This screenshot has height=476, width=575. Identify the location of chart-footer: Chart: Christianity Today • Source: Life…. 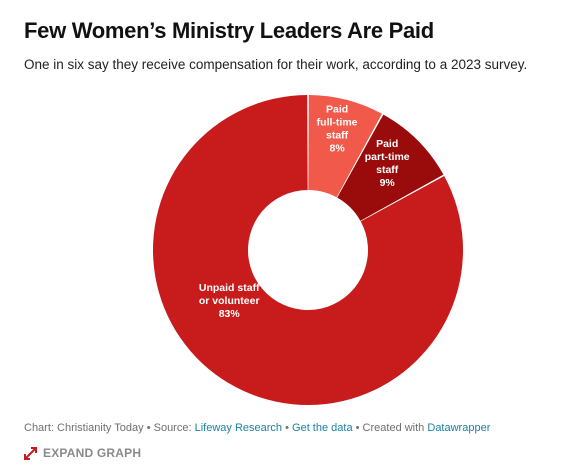
(257, 428).